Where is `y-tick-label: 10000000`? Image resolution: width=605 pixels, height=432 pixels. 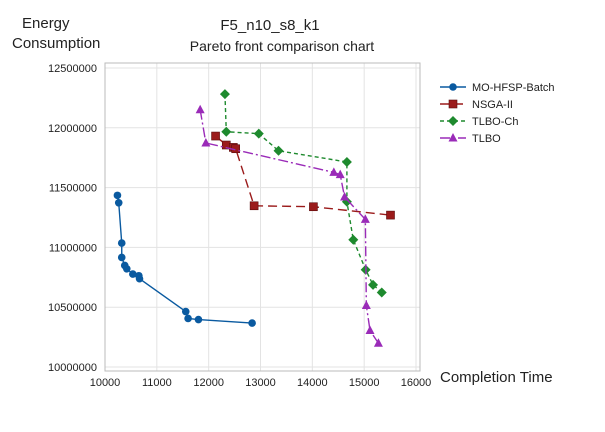
y-tick-label: 10000000 is located at coordinates (72, 368).